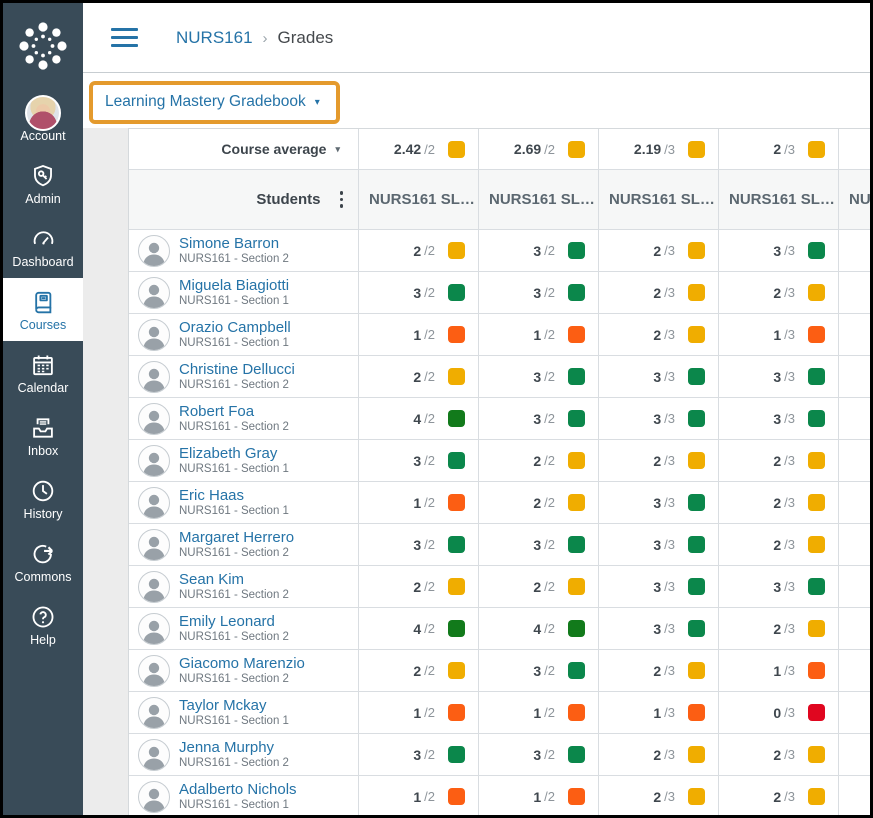  What do you see at coordinates (659, 149) in the screenshot?
I see `course-average-score-cell: 2.19 /3` at bounding box center [659, 149].